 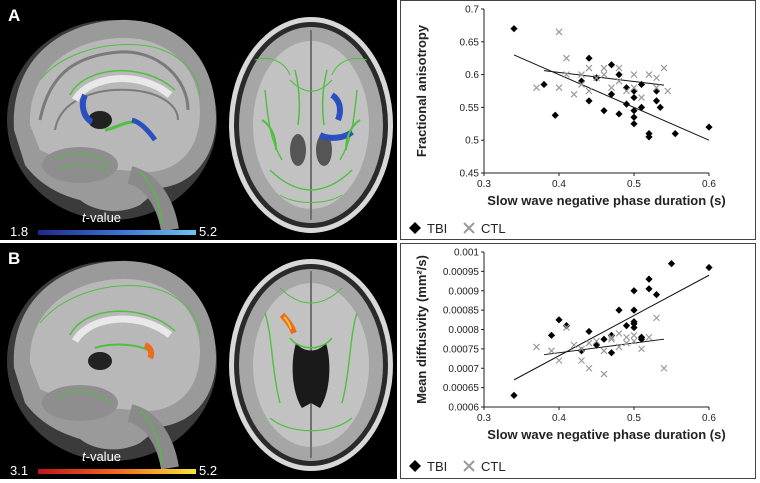 What do you see at coordinates (421, 90) in the screenshot?
I see `y-axis-label: Fractional anisotropy` at bounding box center [421, 90].